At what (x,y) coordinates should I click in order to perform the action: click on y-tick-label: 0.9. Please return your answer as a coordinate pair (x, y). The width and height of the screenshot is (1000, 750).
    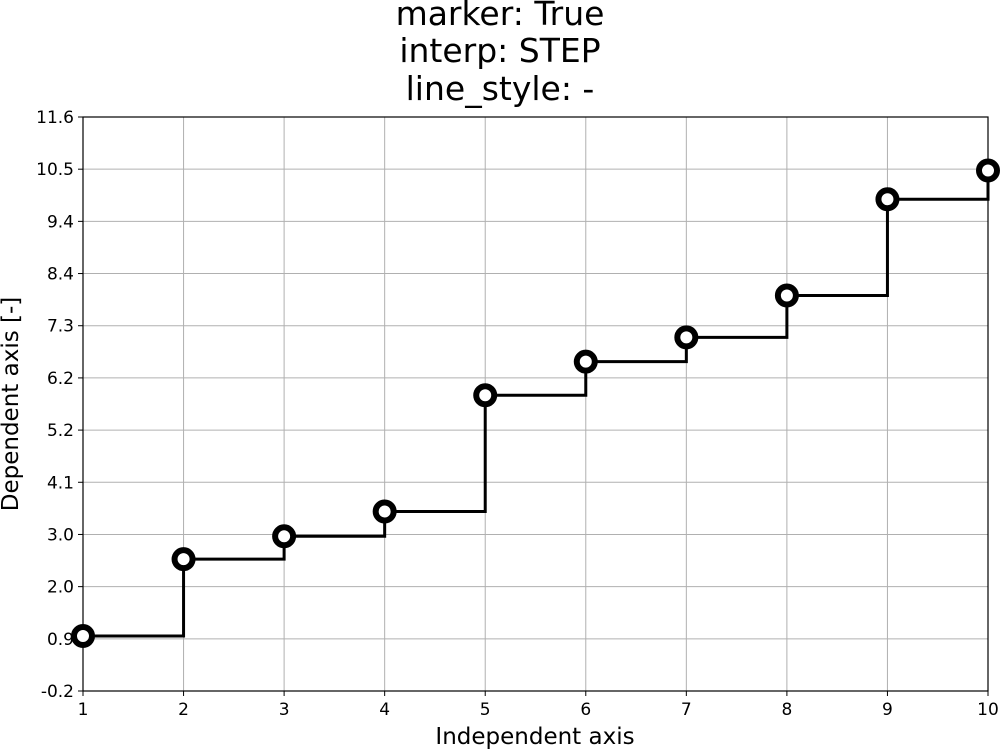
    Looking at the image, I should click on (60, 640).